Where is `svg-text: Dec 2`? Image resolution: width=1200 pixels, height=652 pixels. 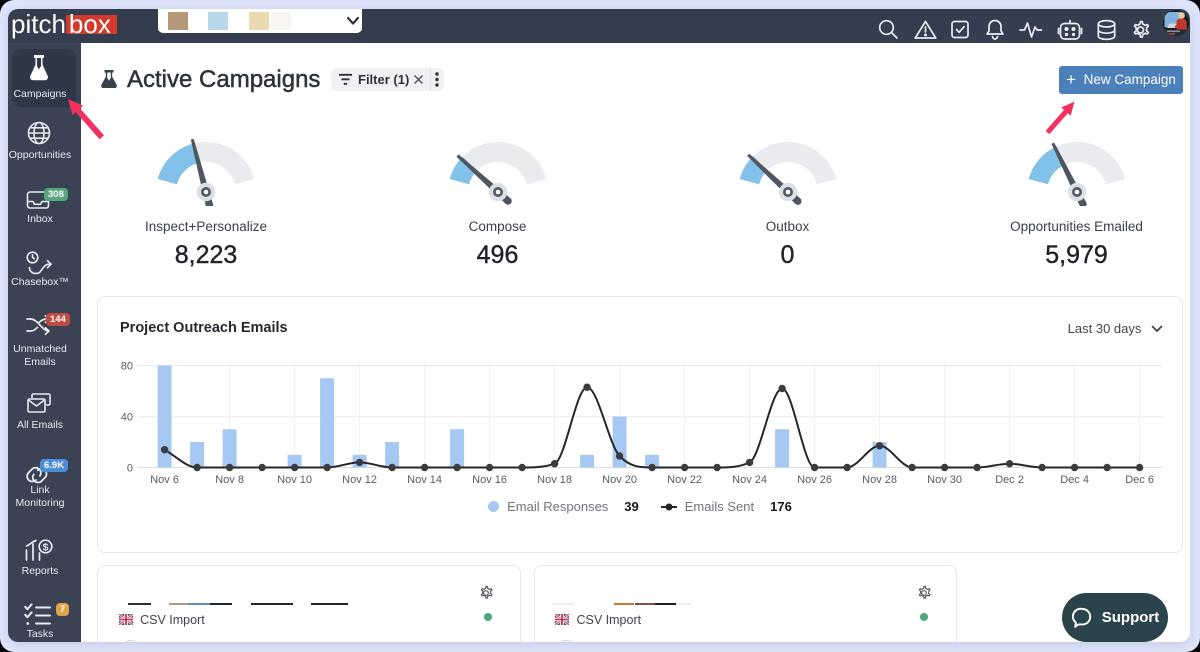
svg-text: Dec 2 is located at coordinates (1009, 480).